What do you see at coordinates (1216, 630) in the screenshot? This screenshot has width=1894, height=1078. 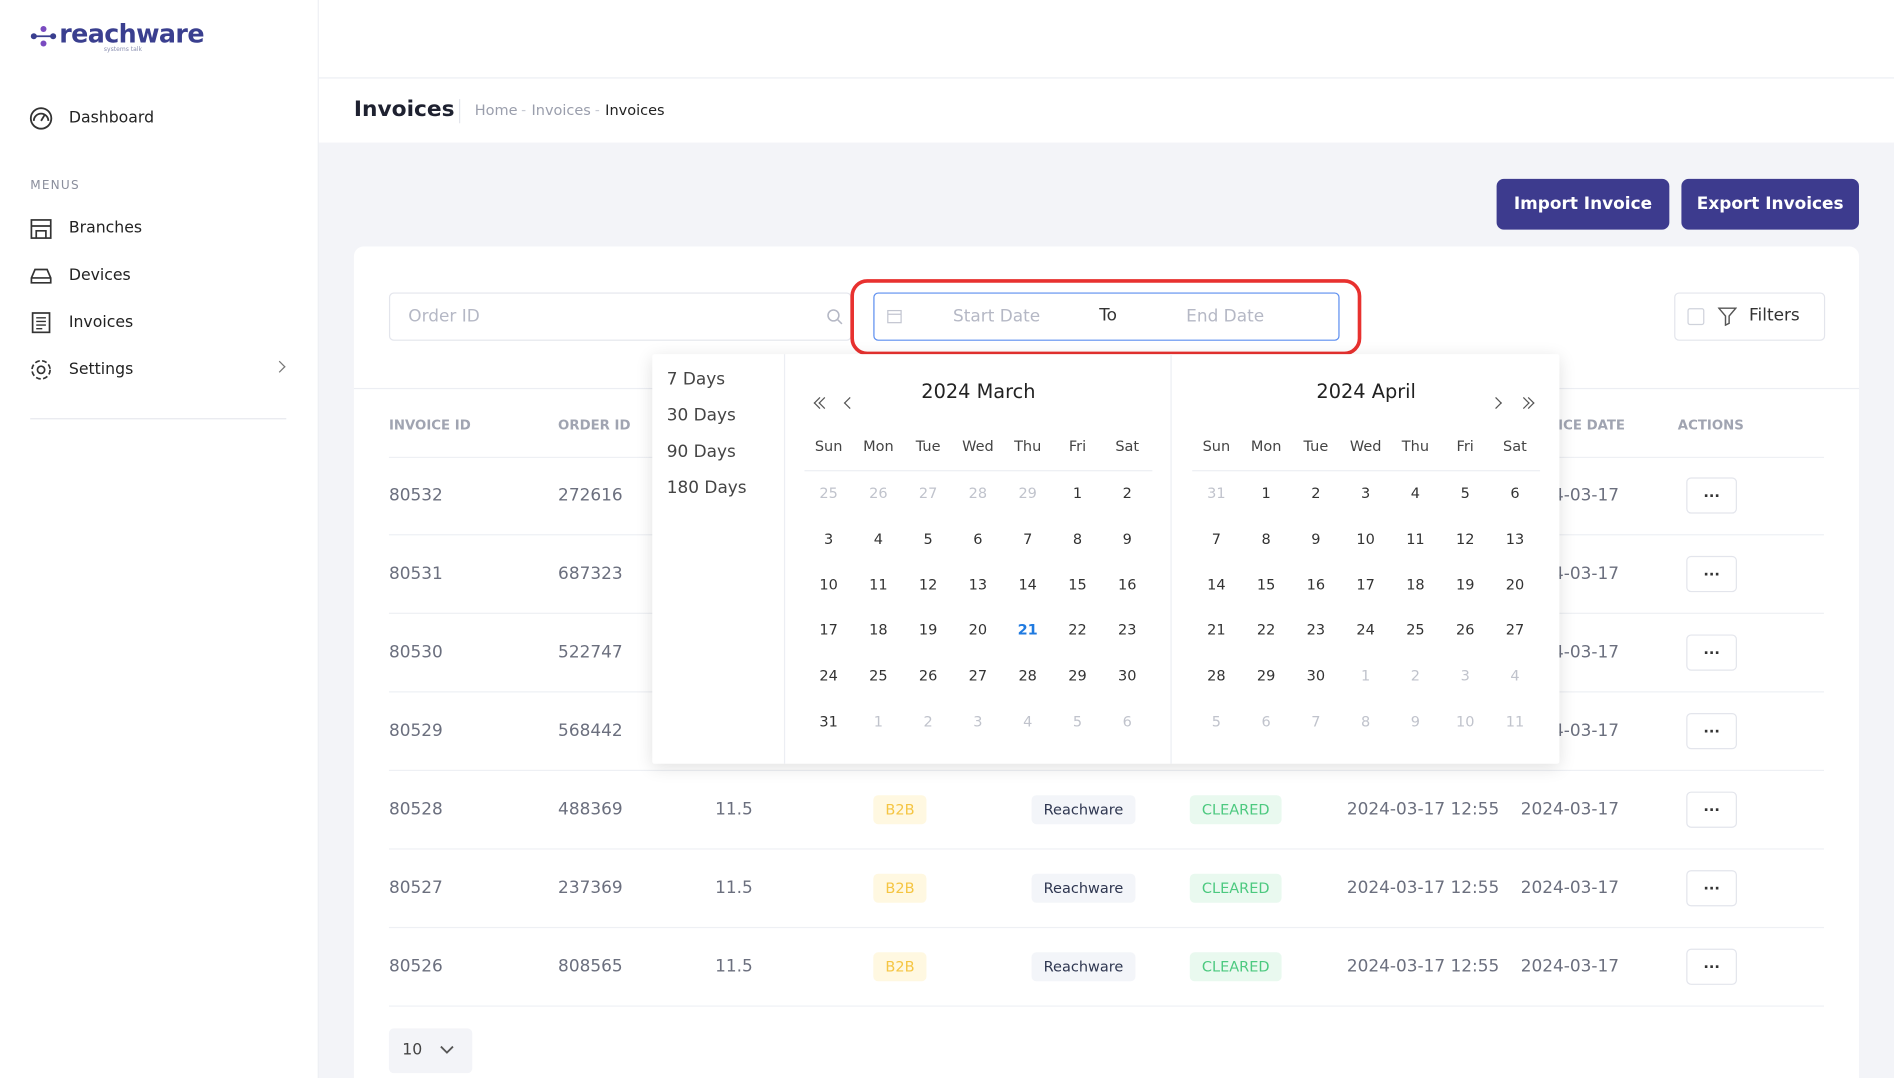 I see `calendar-day: 21` at bounding box center [1216, 630].